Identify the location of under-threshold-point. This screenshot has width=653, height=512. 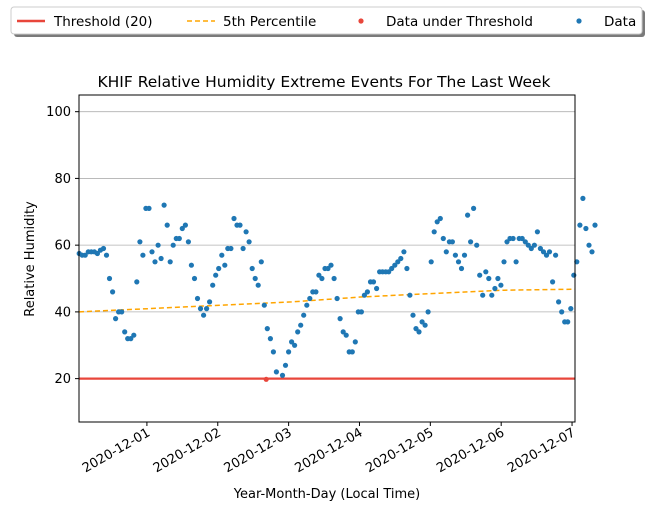
(266, 379).